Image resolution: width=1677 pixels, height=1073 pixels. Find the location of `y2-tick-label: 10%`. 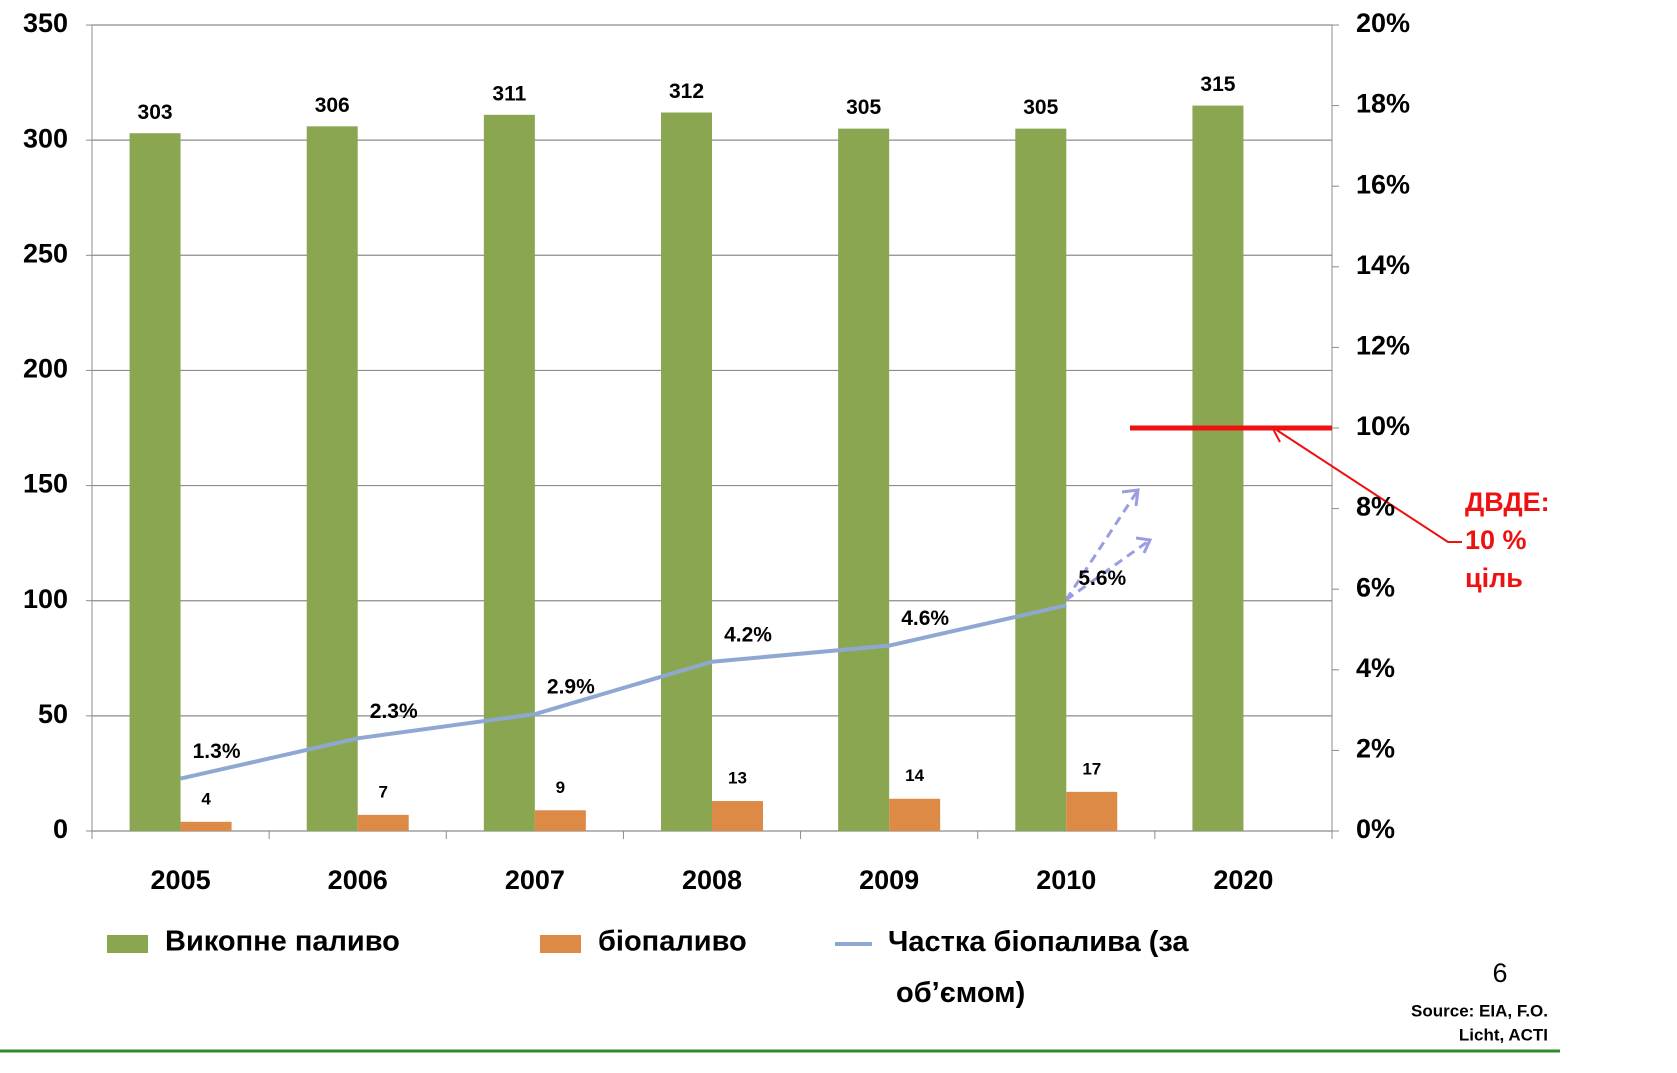

y2-tick-label: 10% is located at coordinates (1383, 426).